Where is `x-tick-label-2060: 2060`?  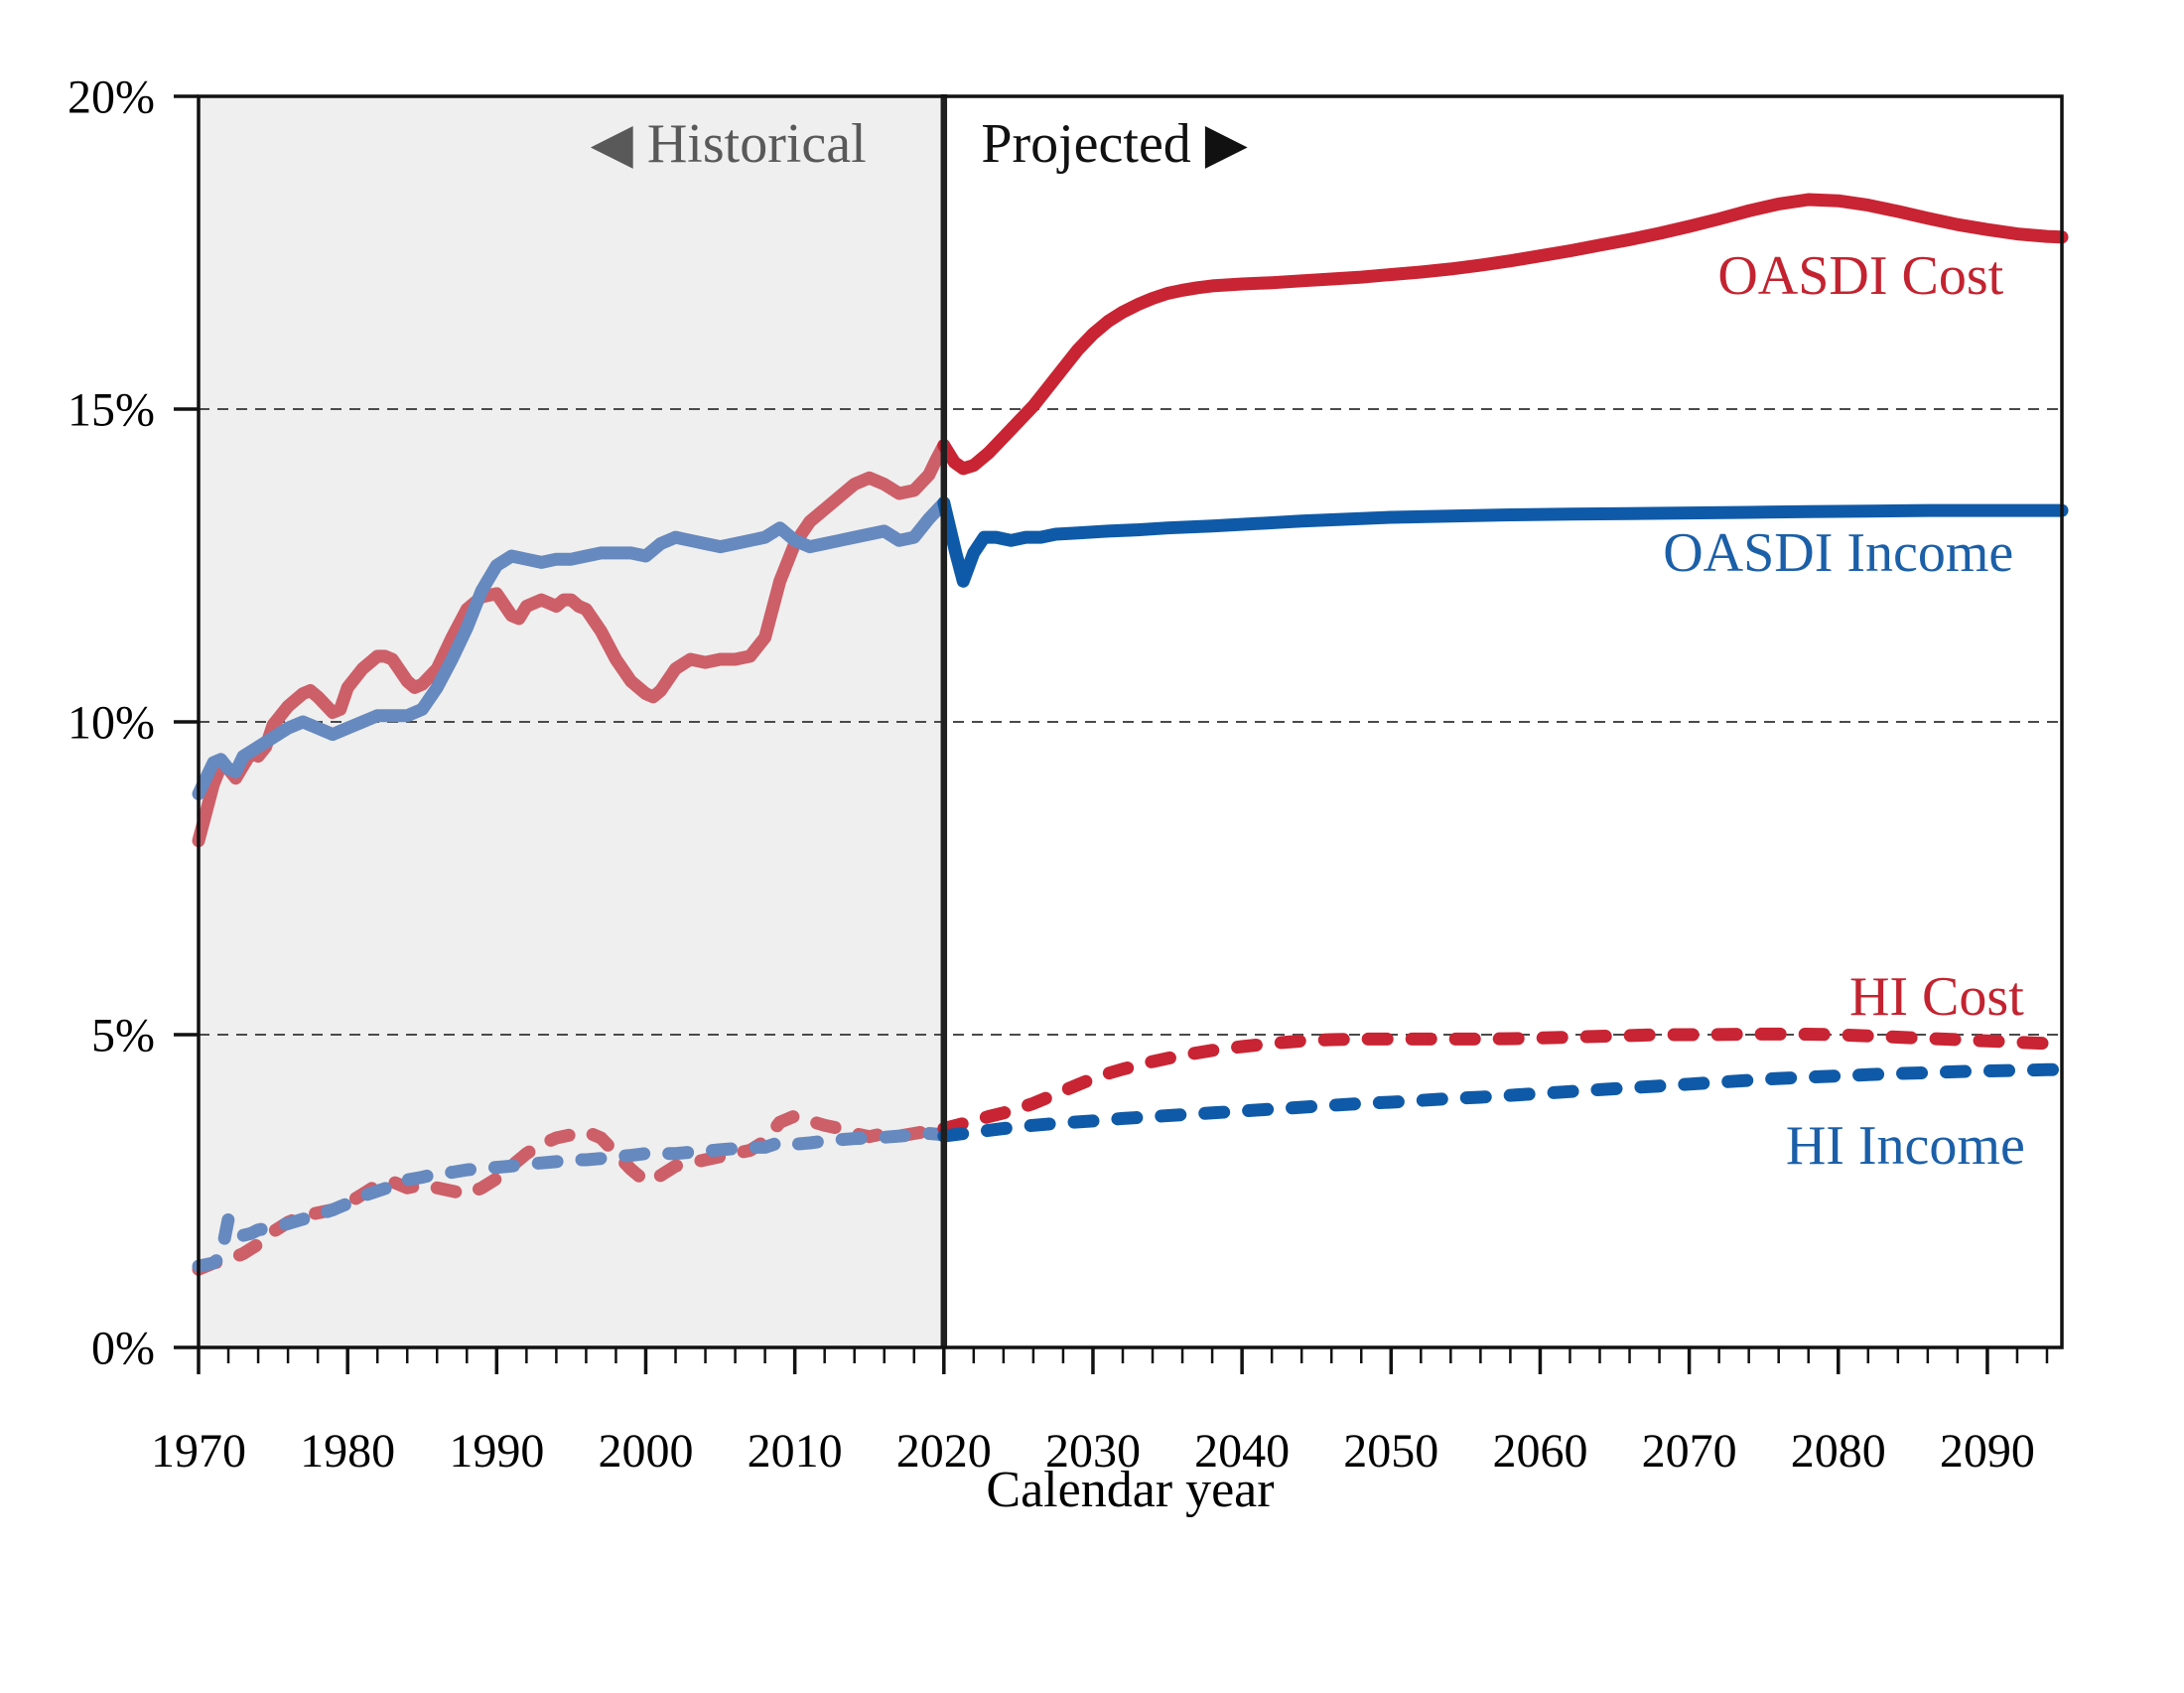
x-tick-label-2060: 2060 is located at coordinates (1539, 1451).